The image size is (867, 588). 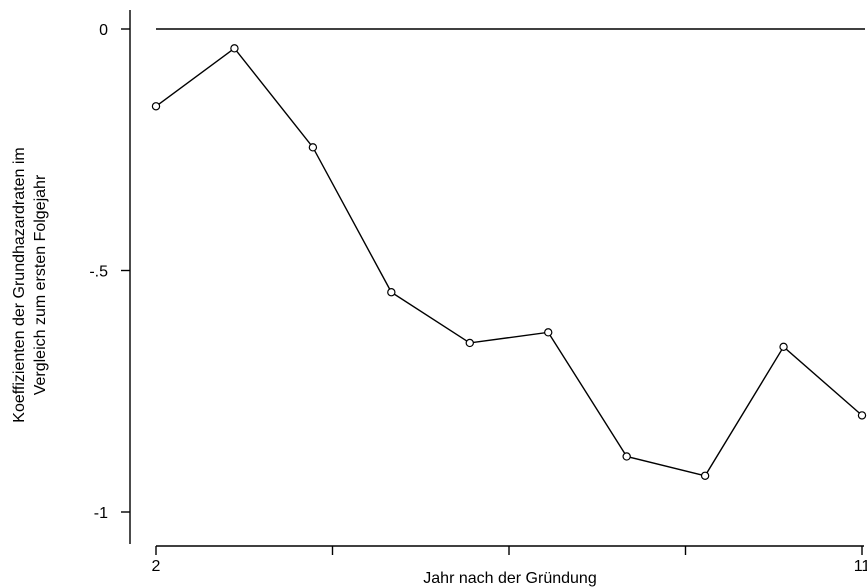 I want to click on y-tick-label: -1, so click(x=101, y=513).